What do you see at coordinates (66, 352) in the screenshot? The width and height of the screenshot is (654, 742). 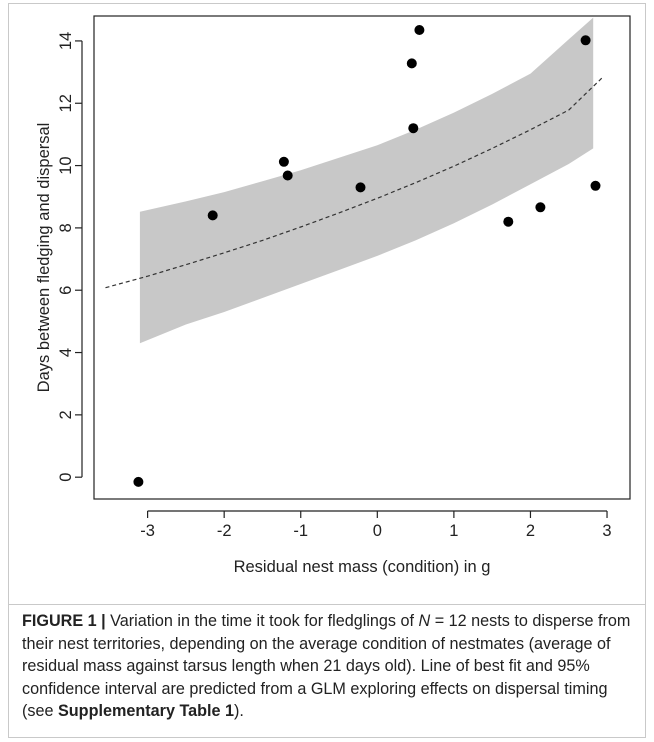 I see `y-tick-label: 4` at bounding box center [66, 352].